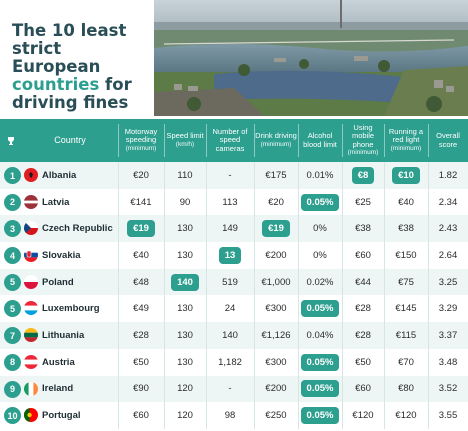  What do you see at coordinates (141, 229) in the screenshot?
I see `lowest-value-badge: €19` at bounding box center [141, 229].